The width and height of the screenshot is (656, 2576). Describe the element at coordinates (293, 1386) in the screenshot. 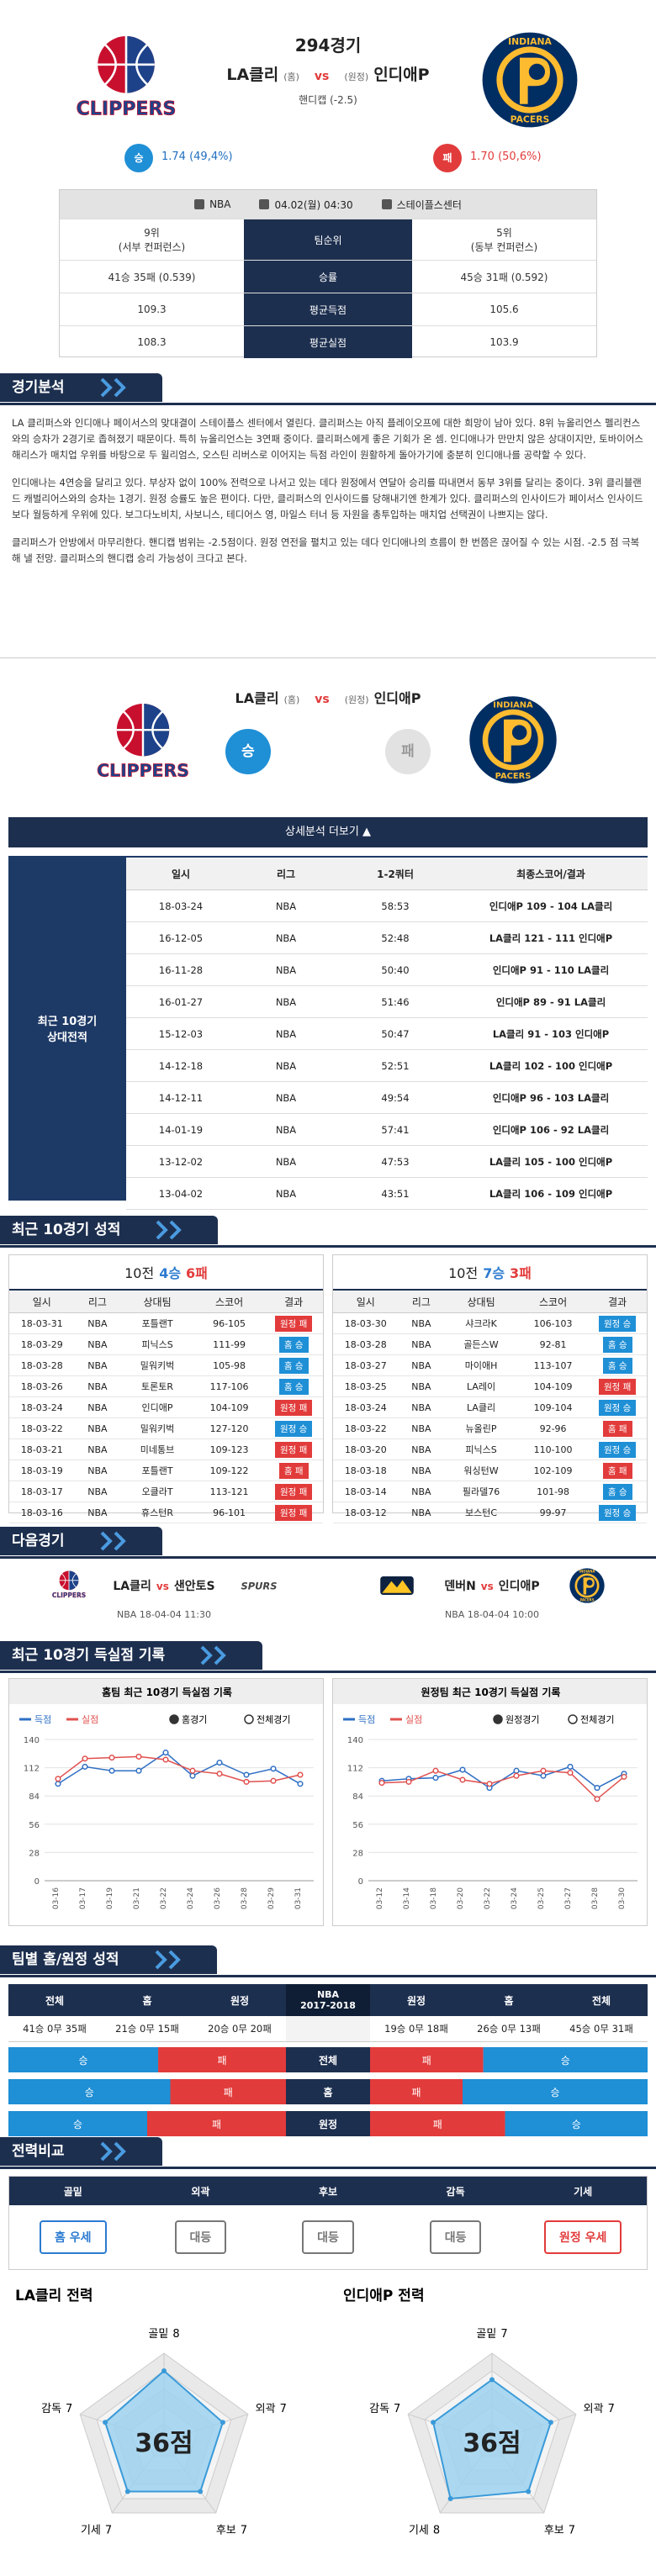

I see `result-badge: 홈 승` at that location.